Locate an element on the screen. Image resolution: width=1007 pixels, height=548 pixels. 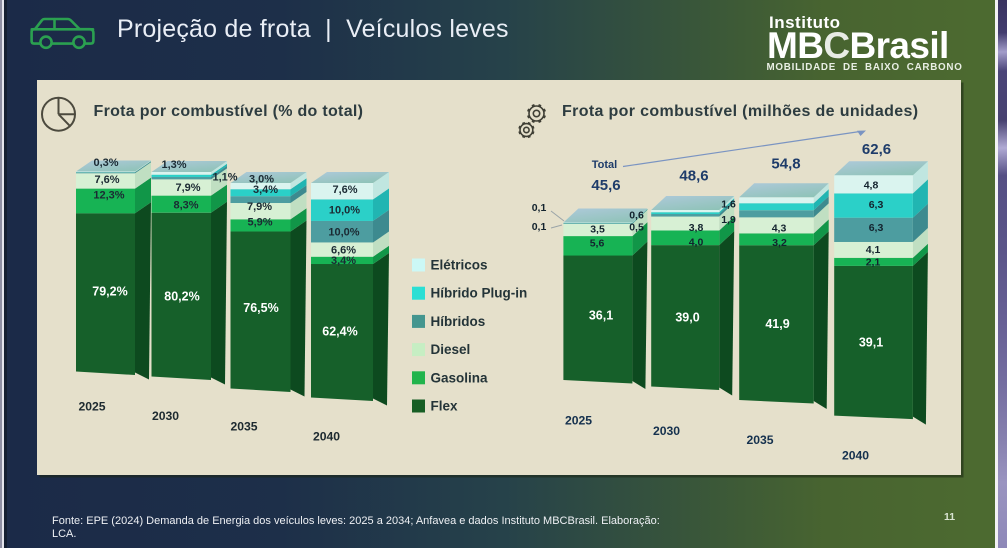
svg-text: 54,8 is located at coordinates (785, 164).